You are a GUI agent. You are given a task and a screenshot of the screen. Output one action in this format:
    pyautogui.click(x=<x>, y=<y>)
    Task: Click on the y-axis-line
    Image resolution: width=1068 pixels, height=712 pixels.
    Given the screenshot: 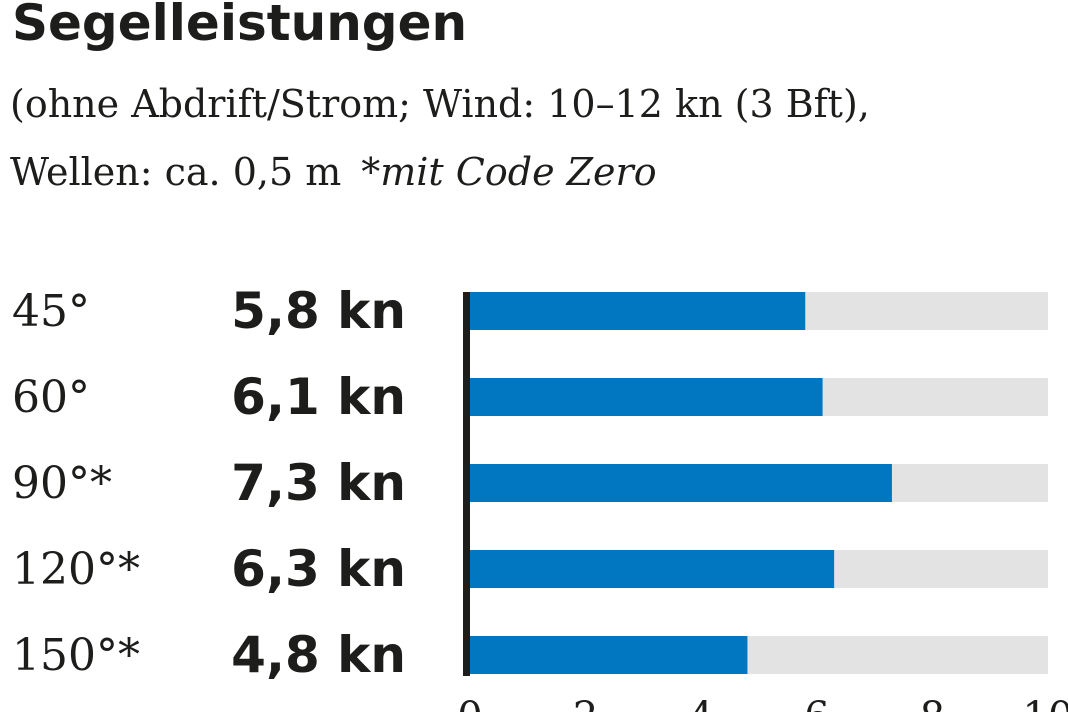 What is the action you would take?
    pyautogui.click(x=466, y=484)
    